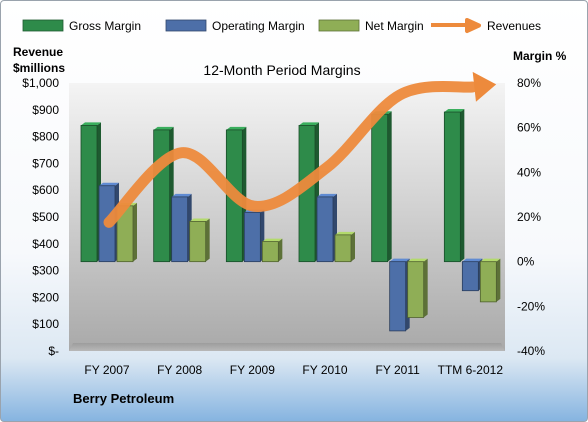  What do you see at coordinates (45, 137) in the screenshot?
I see `left-axis-tick-label: $800` at bounding box center [45, 137].